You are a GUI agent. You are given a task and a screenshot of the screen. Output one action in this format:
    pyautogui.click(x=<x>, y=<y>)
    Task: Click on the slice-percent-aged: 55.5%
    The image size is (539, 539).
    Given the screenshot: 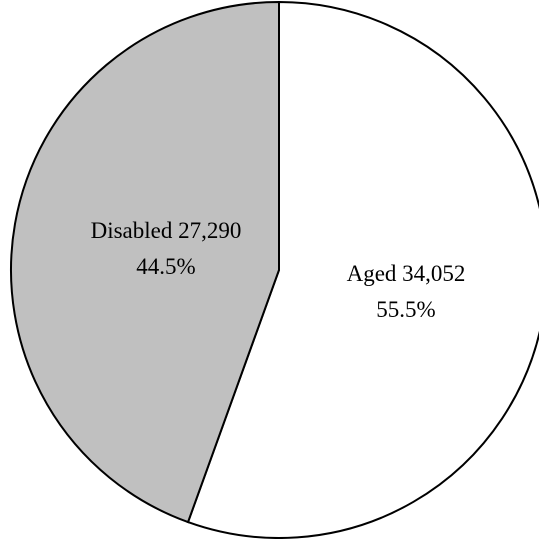 What is the action you would take?
    pyautogui.click(x=405, y=309)
    